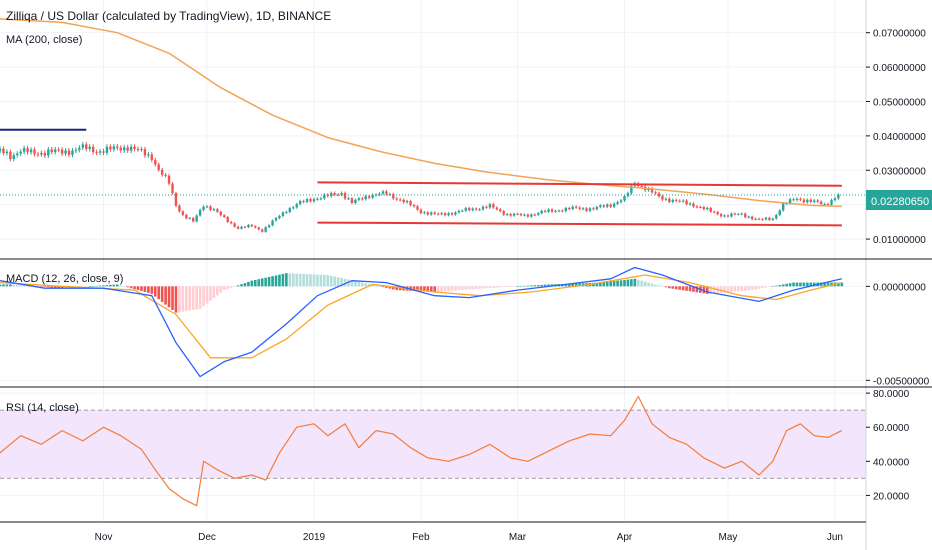 Image resolution: width=932 pixels, height=550 pixels. What do you see at coordinates (891, 462) in the screenshot?
I see `rsi-axis-tick-label: 40.0000` at bounding box center [891, 462].